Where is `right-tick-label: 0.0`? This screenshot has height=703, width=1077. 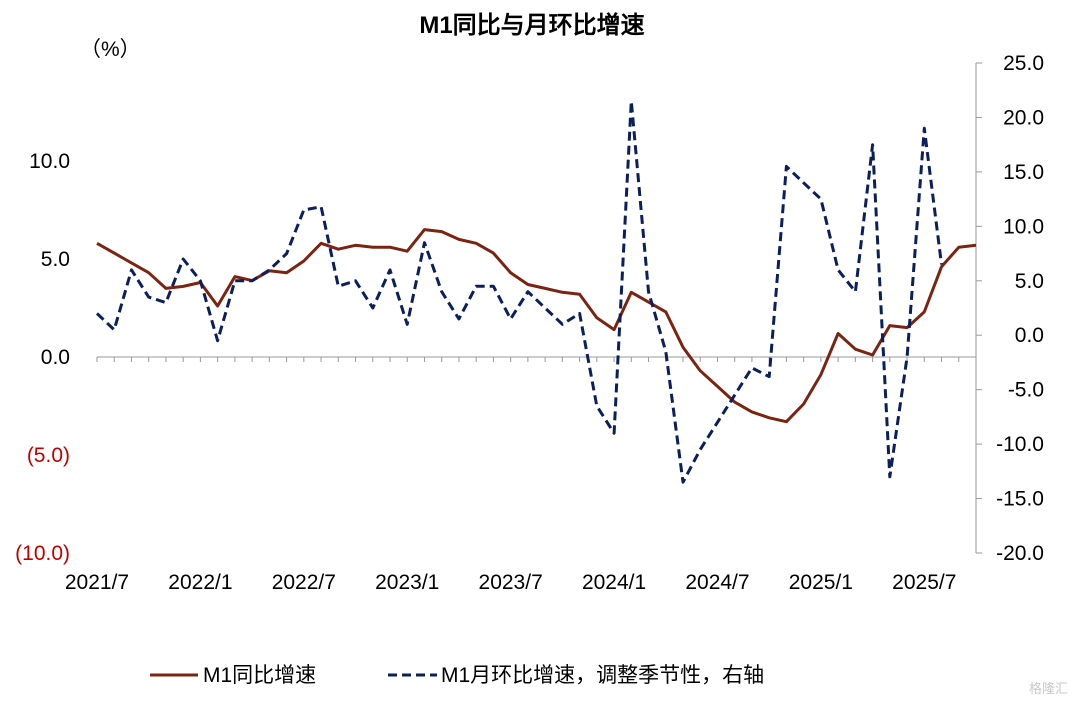 right-tick-label: 0.0 is located at coordinates (1029, 335).